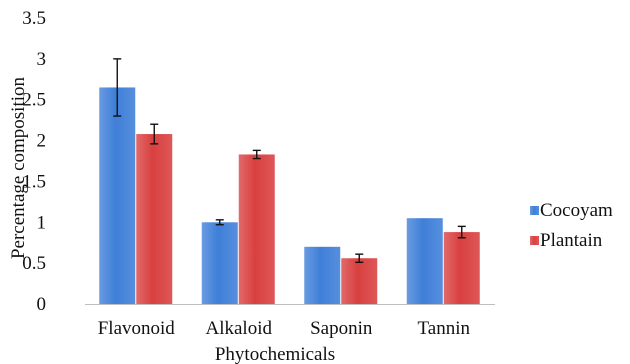 The height and width of the screenshot is (364, 630). What do you see at coordinates (34, 100) in the screenshot?
I see `y-tick-label: 2.5` at bounding box center [34, 100].